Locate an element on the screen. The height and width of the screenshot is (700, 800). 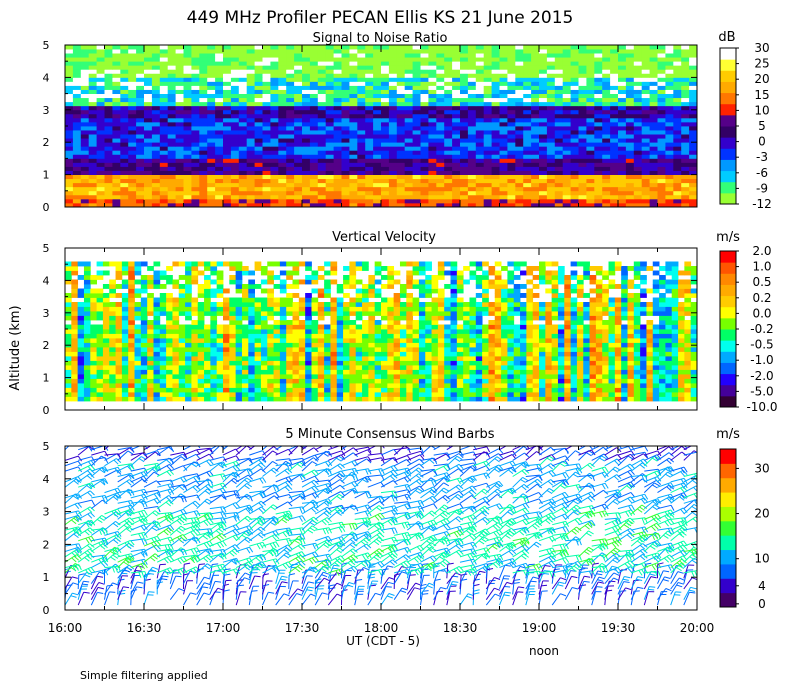
snr-y-tick-label: 5 is located at coordinates (46, 45).